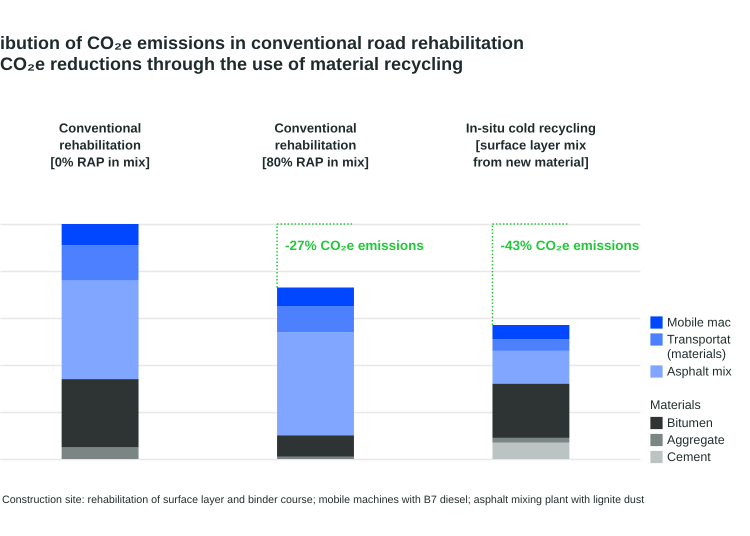 This screenshot has height=536, width=750. I want to click on annotation: -43% CO₂e emissions, so click(570, 245).